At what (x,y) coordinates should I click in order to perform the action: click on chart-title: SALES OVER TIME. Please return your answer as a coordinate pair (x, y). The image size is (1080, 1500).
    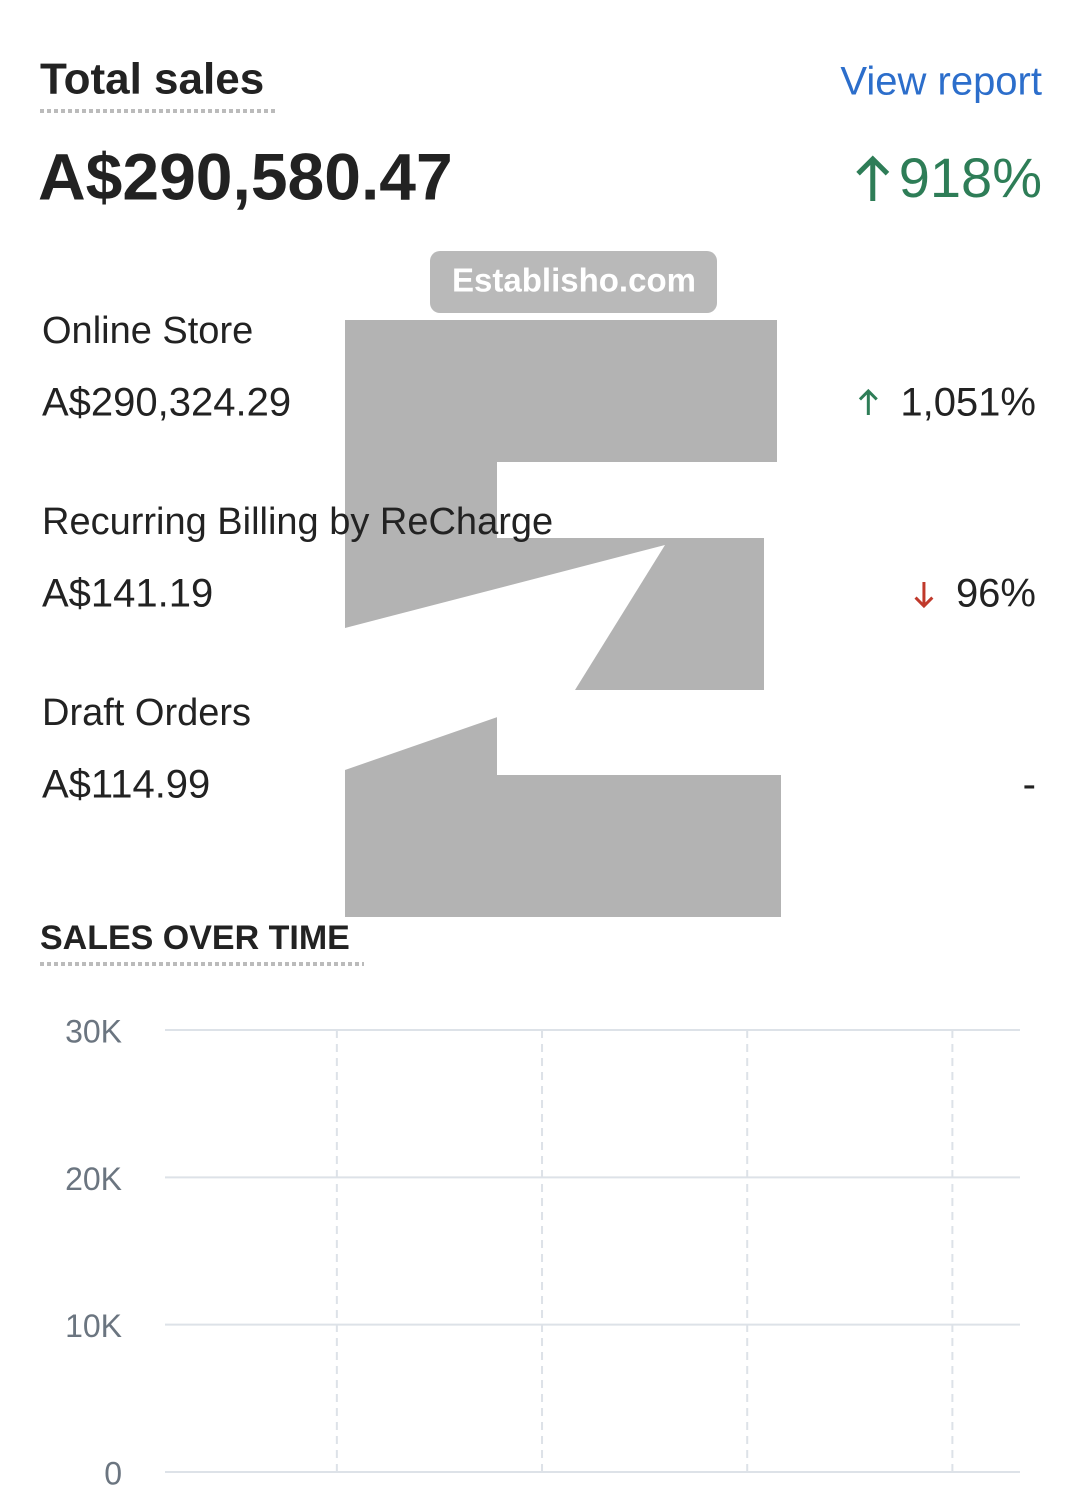
    Looking at the image, I should click on (195, 938).